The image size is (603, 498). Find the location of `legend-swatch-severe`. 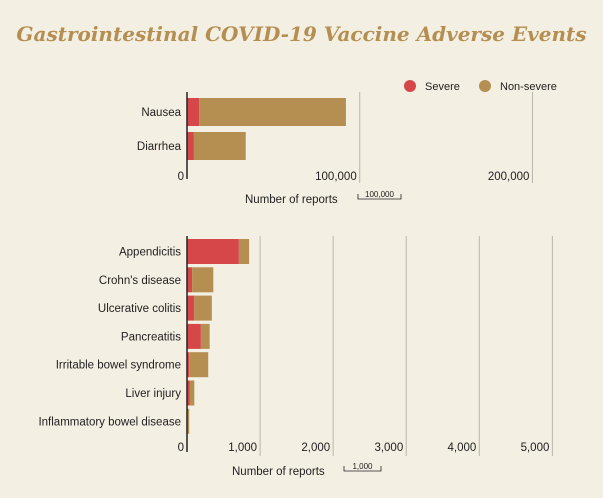

legend-swatch-severe is located at coordinates (410, 86).